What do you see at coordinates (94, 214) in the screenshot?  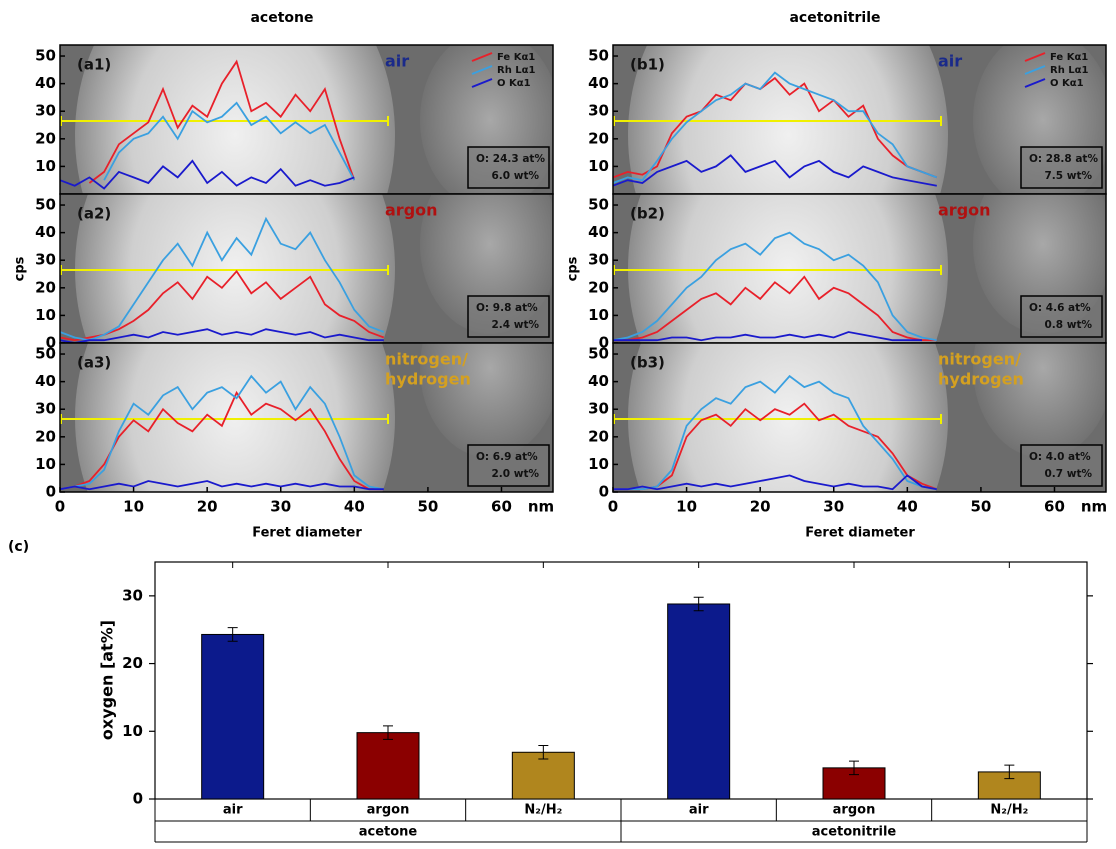 I see `panel-label: (a2)` at bounding box center [94, 214].